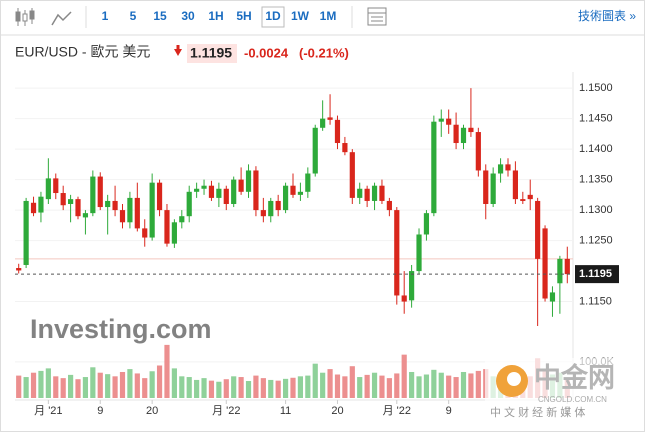 Image resolution: width=645 pixels, height=432 pixels. What do you see at coordinates (596, 88) in the screenshot?
I see `y-tick-label: 1.1500` at bounding box center [596, 88].